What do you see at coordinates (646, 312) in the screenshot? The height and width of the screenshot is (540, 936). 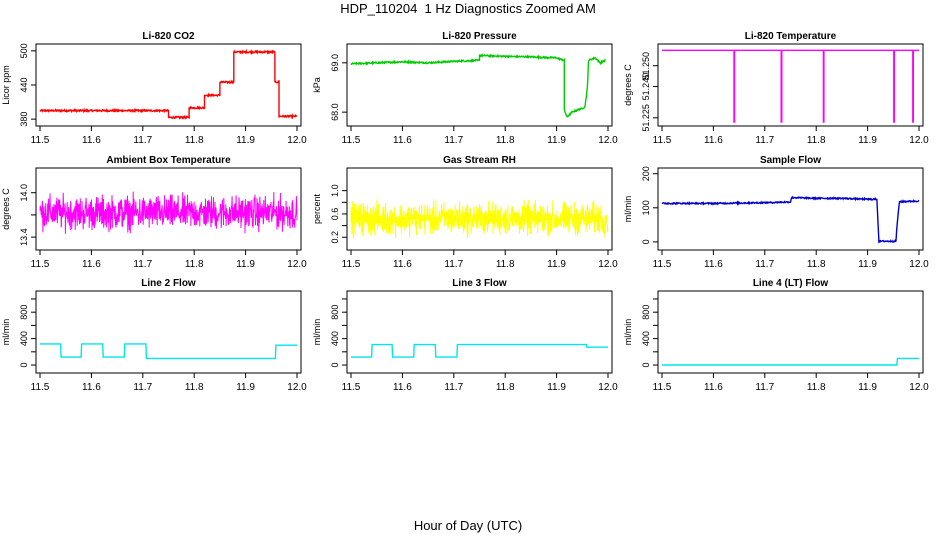 I see `y-tick-label: 800` at bounding box center [646, 312].